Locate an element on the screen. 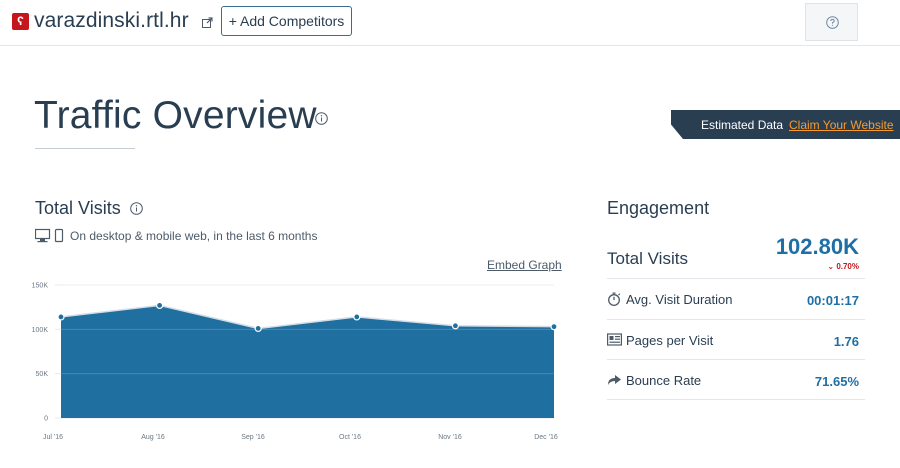 The height and width of the screenshot is (468, 900). pages-per-visit-row: Pages per Visit 1.76 is located at coordinates (736, 340).